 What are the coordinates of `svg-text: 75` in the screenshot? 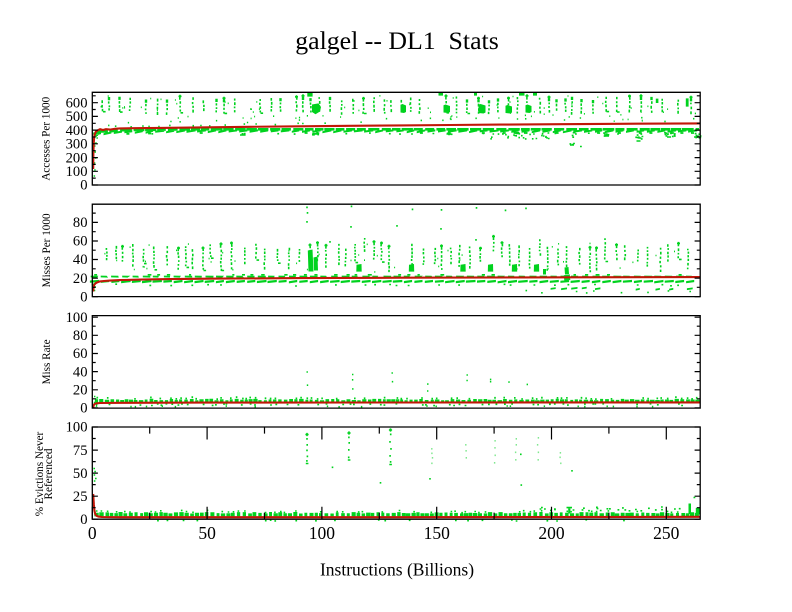 It's located at (80, 451).